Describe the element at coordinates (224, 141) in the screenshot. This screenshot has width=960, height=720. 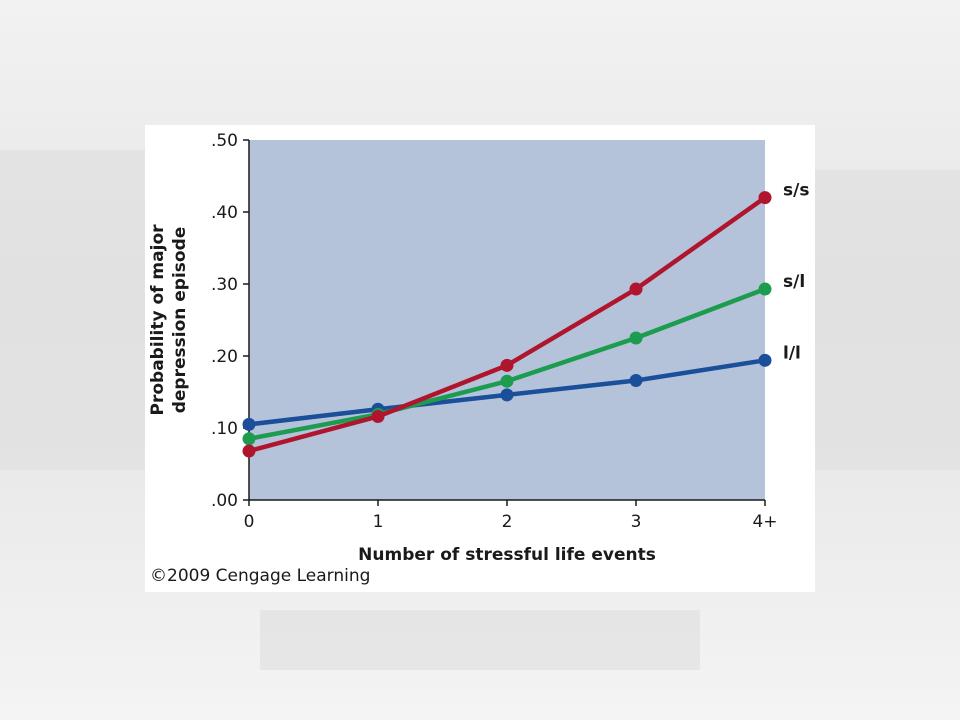
I see `y-tick-label: .50` at that location.